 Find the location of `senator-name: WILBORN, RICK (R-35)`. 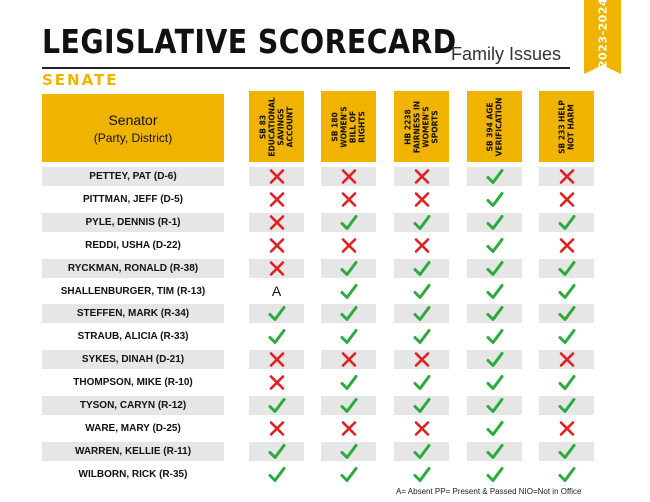

senator-name: WILBORN, RICK (R-35) is located at coordinates (133, 474).